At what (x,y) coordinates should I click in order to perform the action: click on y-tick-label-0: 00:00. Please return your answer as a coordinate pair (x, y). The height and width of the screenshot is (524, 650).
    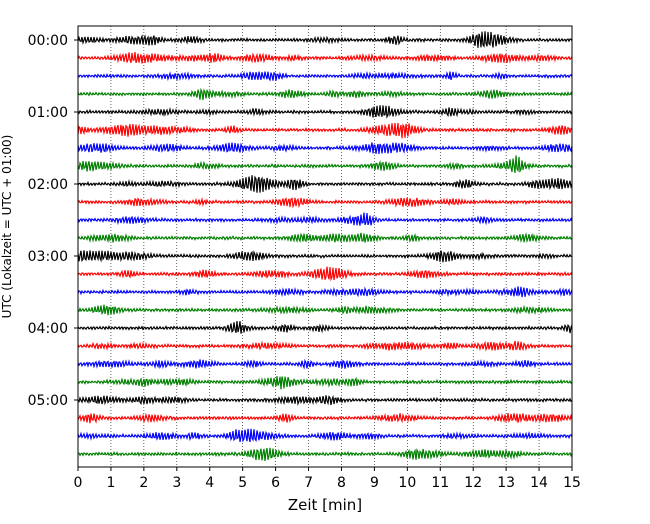
    Looking at the image, I should click on (48, 41).